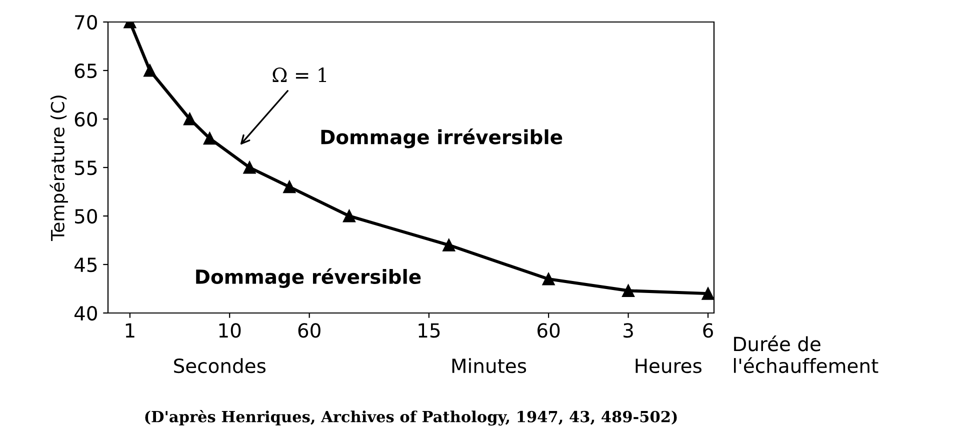 The width and height of the screenshot is (967, 428). What do you see at coordinates (489, 366) in the screenshot?
I see `text: Minutes` at bounding box center [489, 366].